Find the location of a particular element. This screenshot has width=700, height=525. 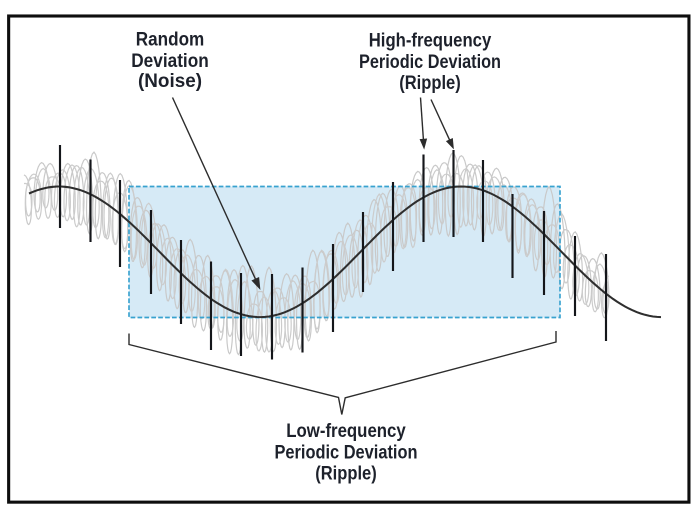

svg-text: Random is located at coordinates (170, 40).